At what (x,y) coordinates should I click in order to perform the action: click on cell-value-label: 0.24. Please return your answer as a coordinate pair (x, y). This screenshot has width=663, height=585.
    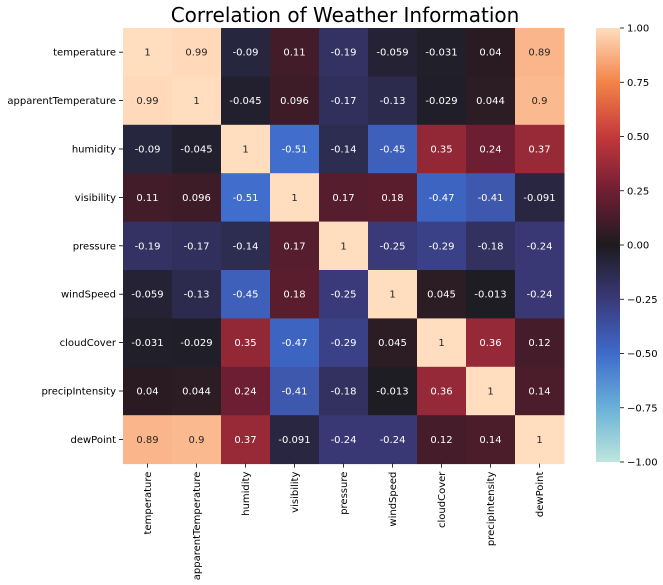
    Looking at the image, I should click on (490, 150).